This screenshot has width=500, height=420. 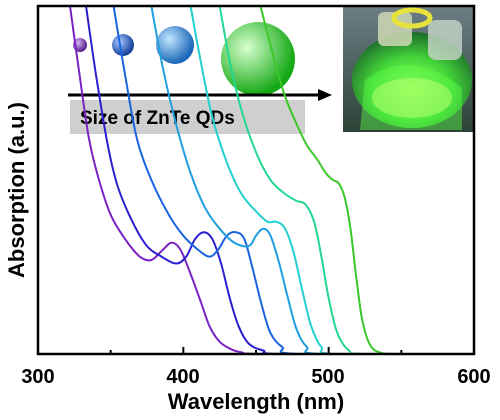 I want to click on x-tick-label-300: 300, so click(x=37, y=377).